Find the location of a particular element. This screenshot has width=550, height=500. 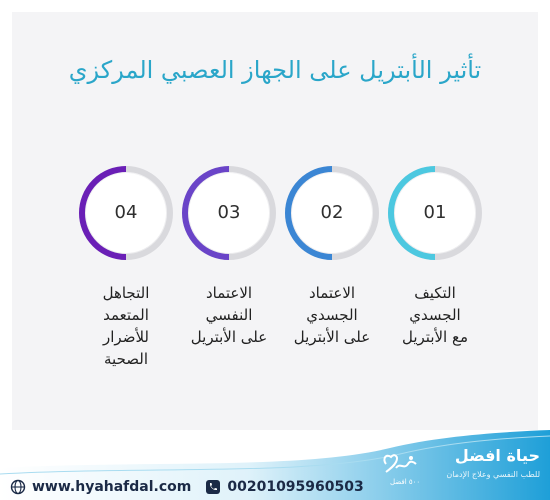

logo-text: ٥٠٠ افضل is located at coordinates (405, 482).